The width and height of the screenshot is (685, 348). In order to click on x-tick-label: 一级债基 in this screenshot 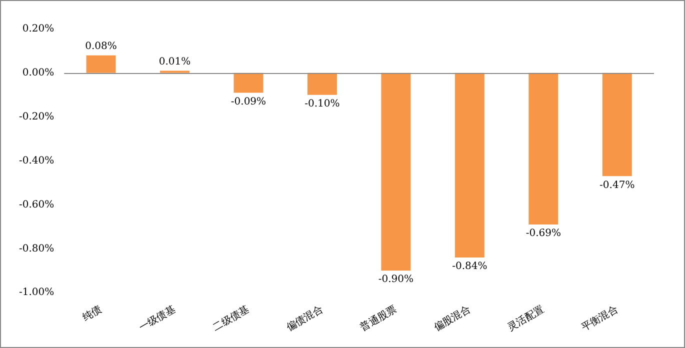, I will do `click(157, 318)`.